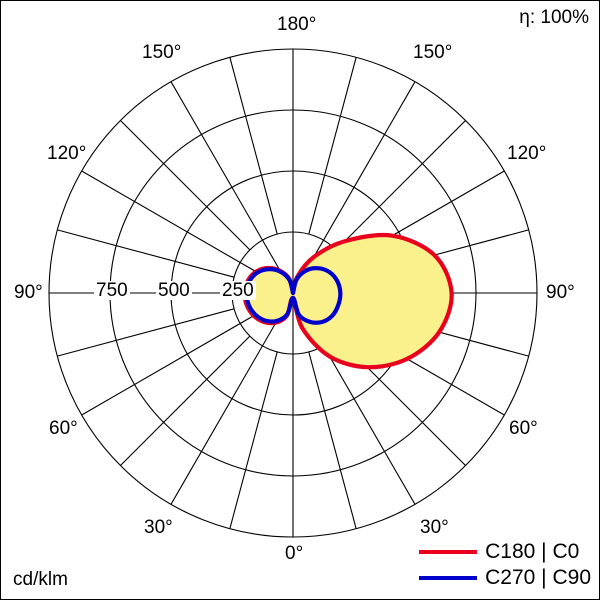  Describe the element at coordinates (523, 428) in the screenshot. I see `angle-label-60-right: 60°` at that location.